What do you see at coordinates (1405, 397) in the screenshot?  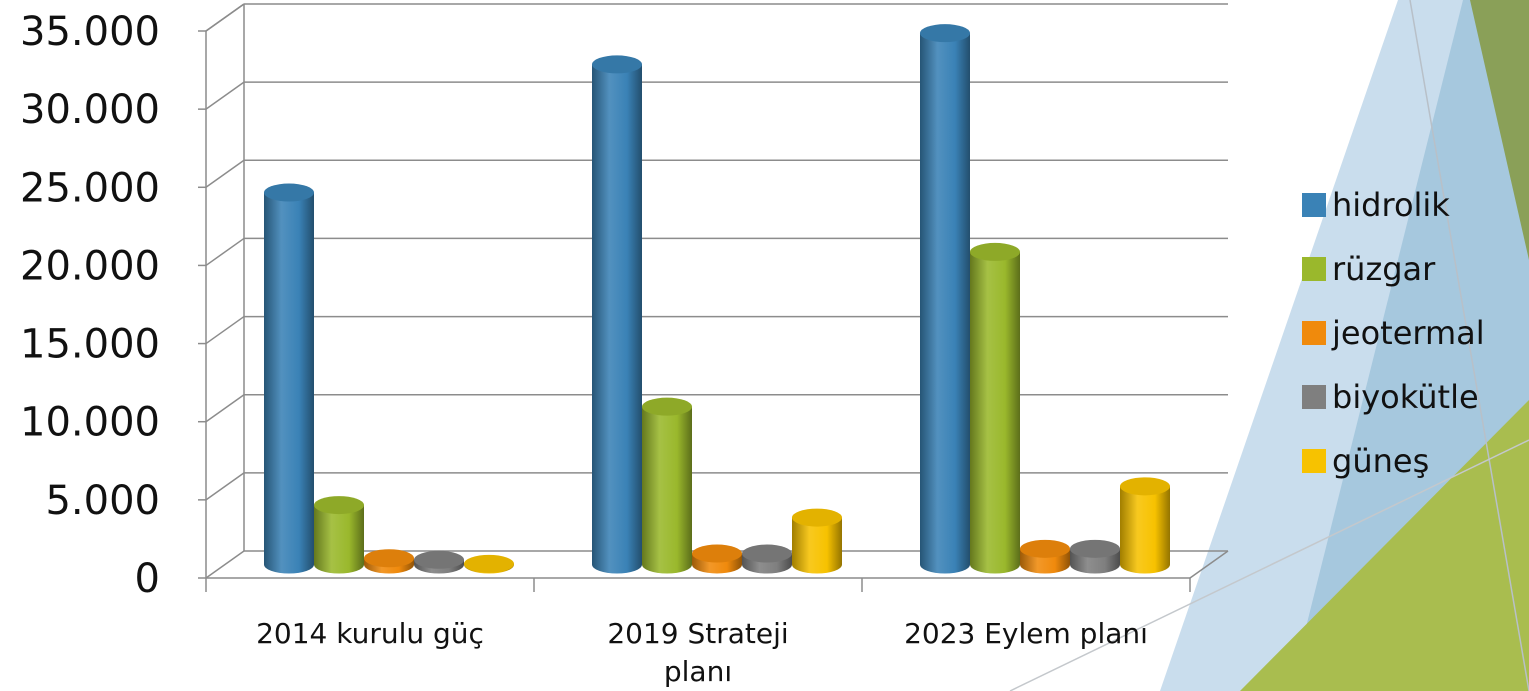 I see `legend-label: biyokütle` at bounding box center [1405, 397].